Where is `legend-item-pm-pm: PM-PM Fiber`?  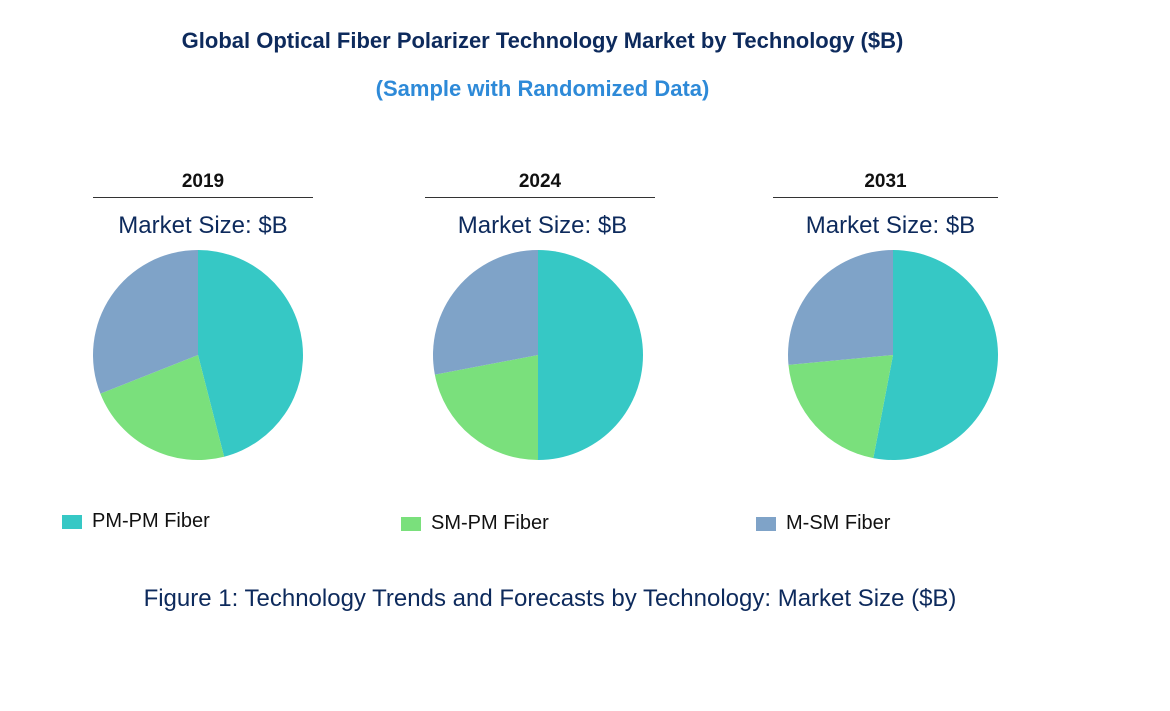
legend-item-pm-pm: PM-PM Fiber is located at coordinates (136, 521).